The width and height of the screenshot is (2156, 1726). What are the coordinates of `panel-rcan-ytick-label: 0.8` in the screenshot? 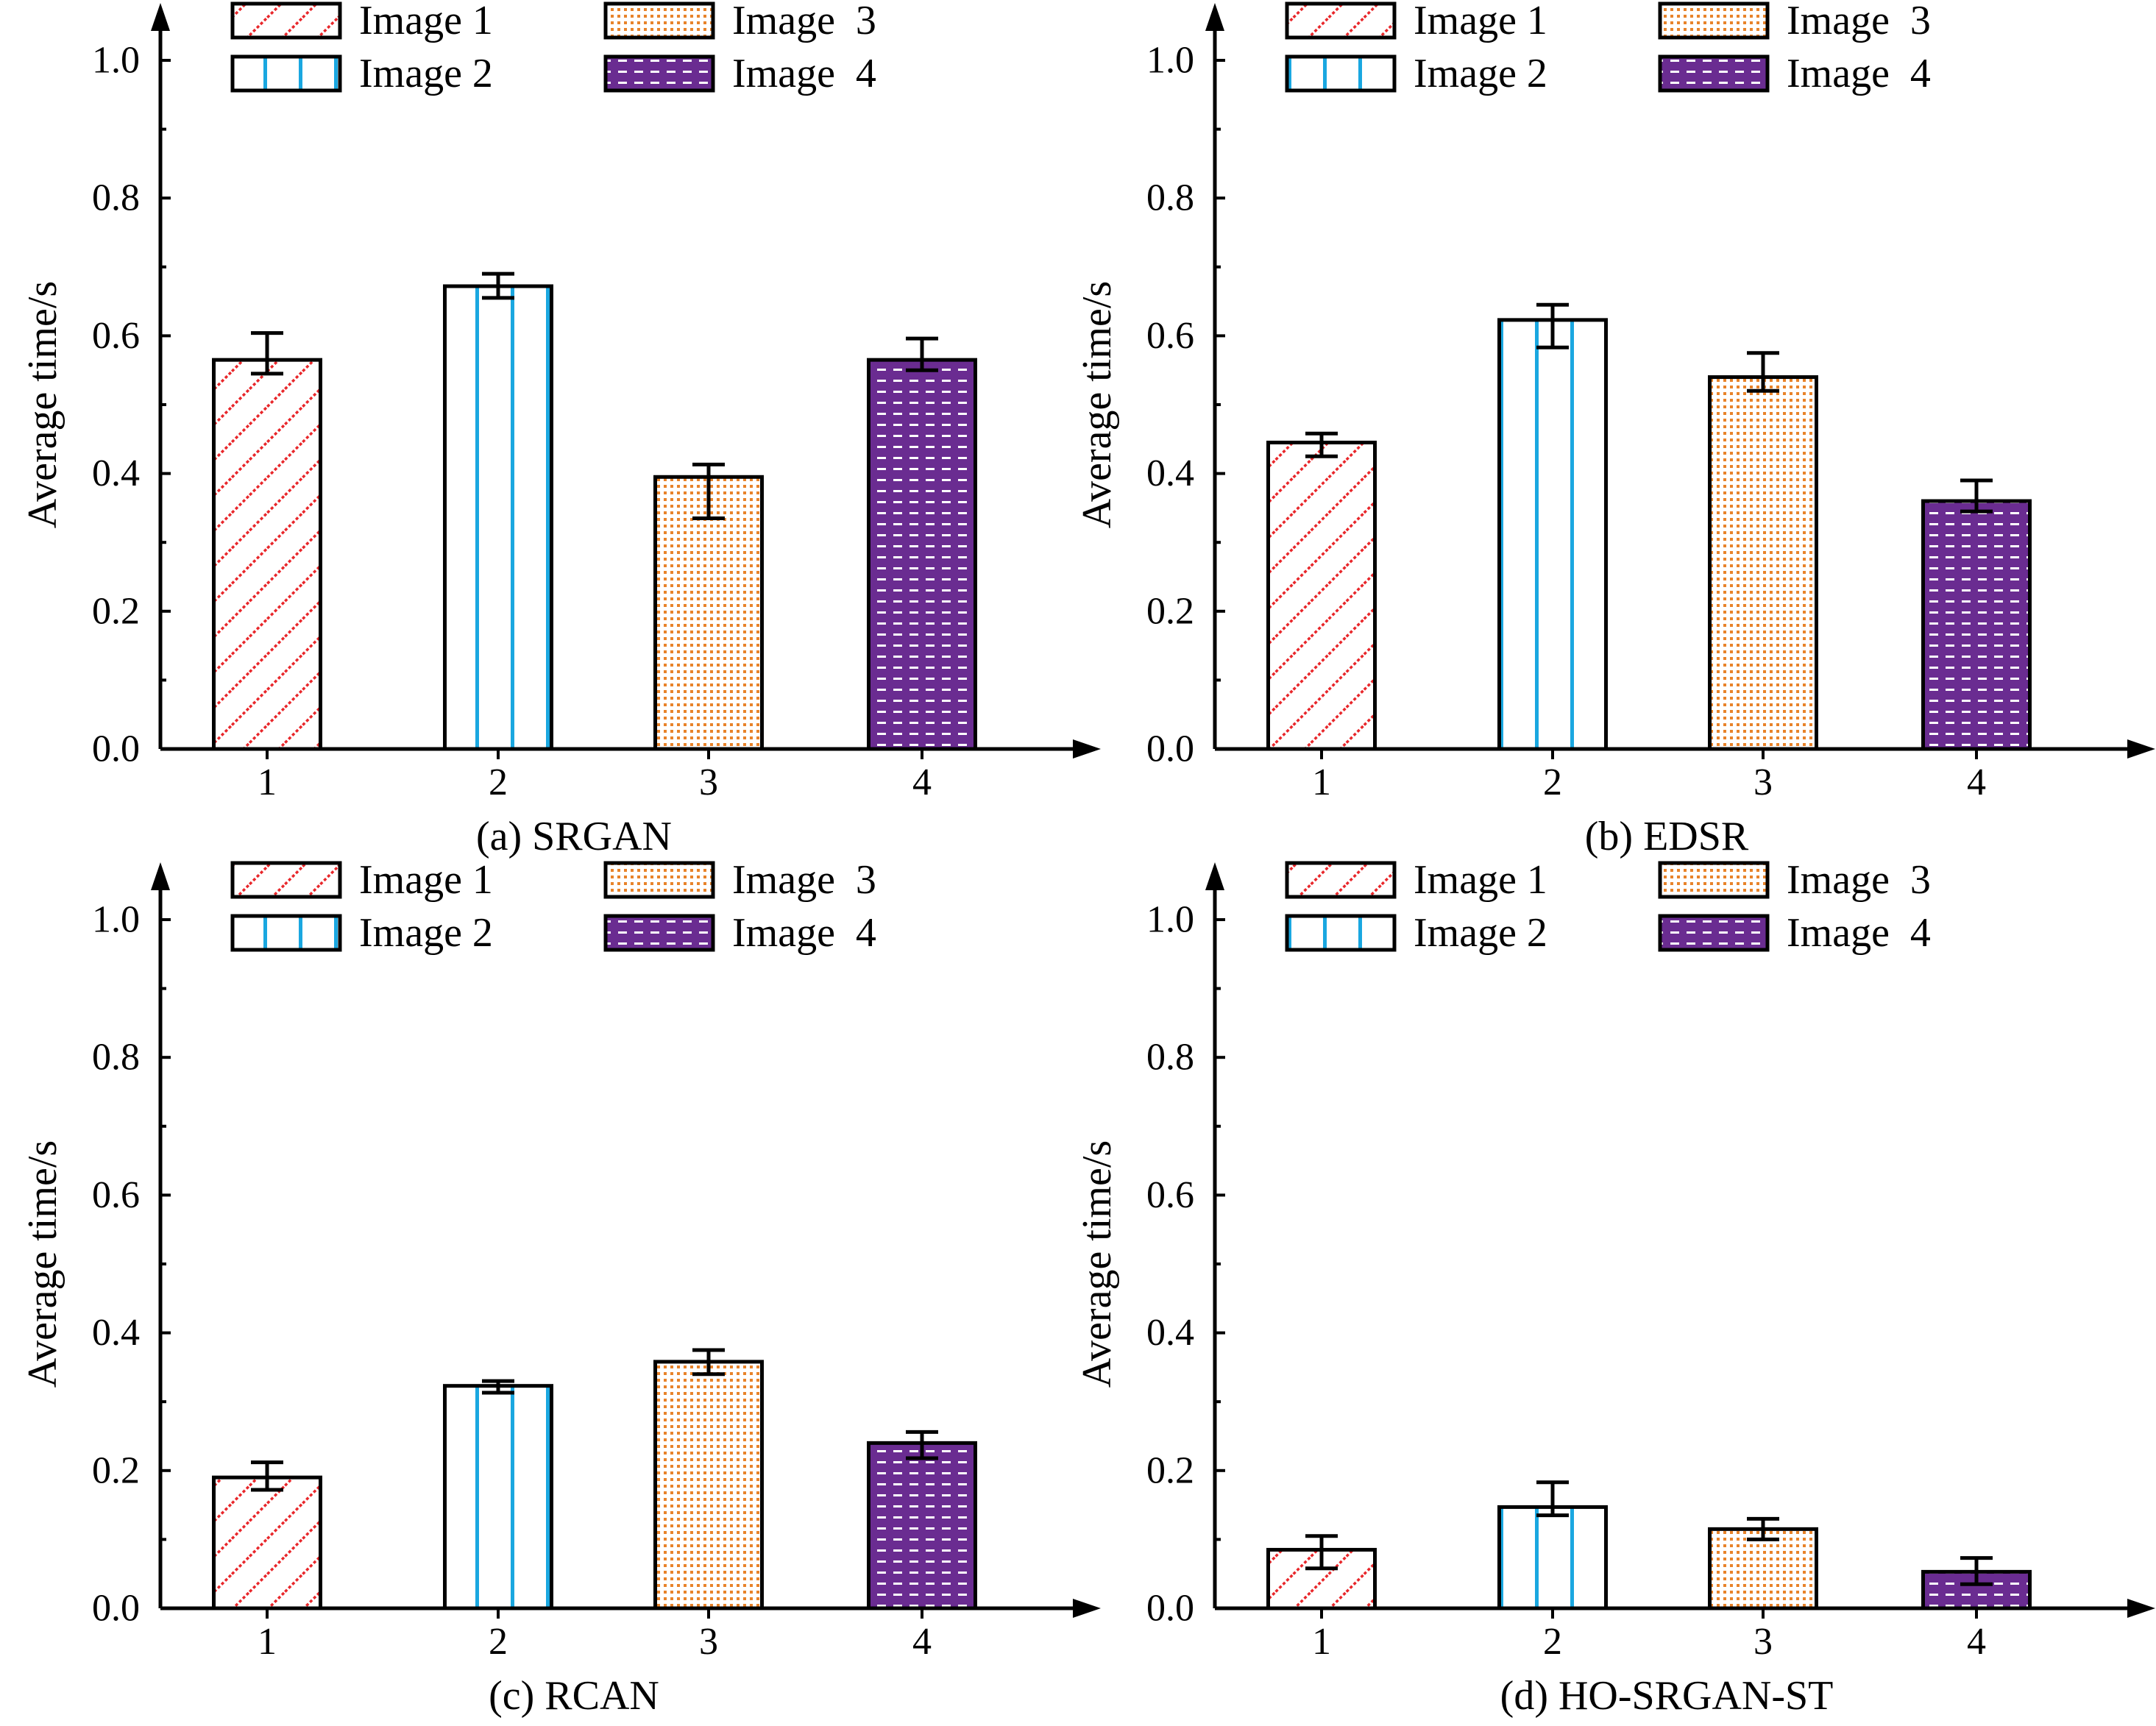 It's located at (116, 1058).